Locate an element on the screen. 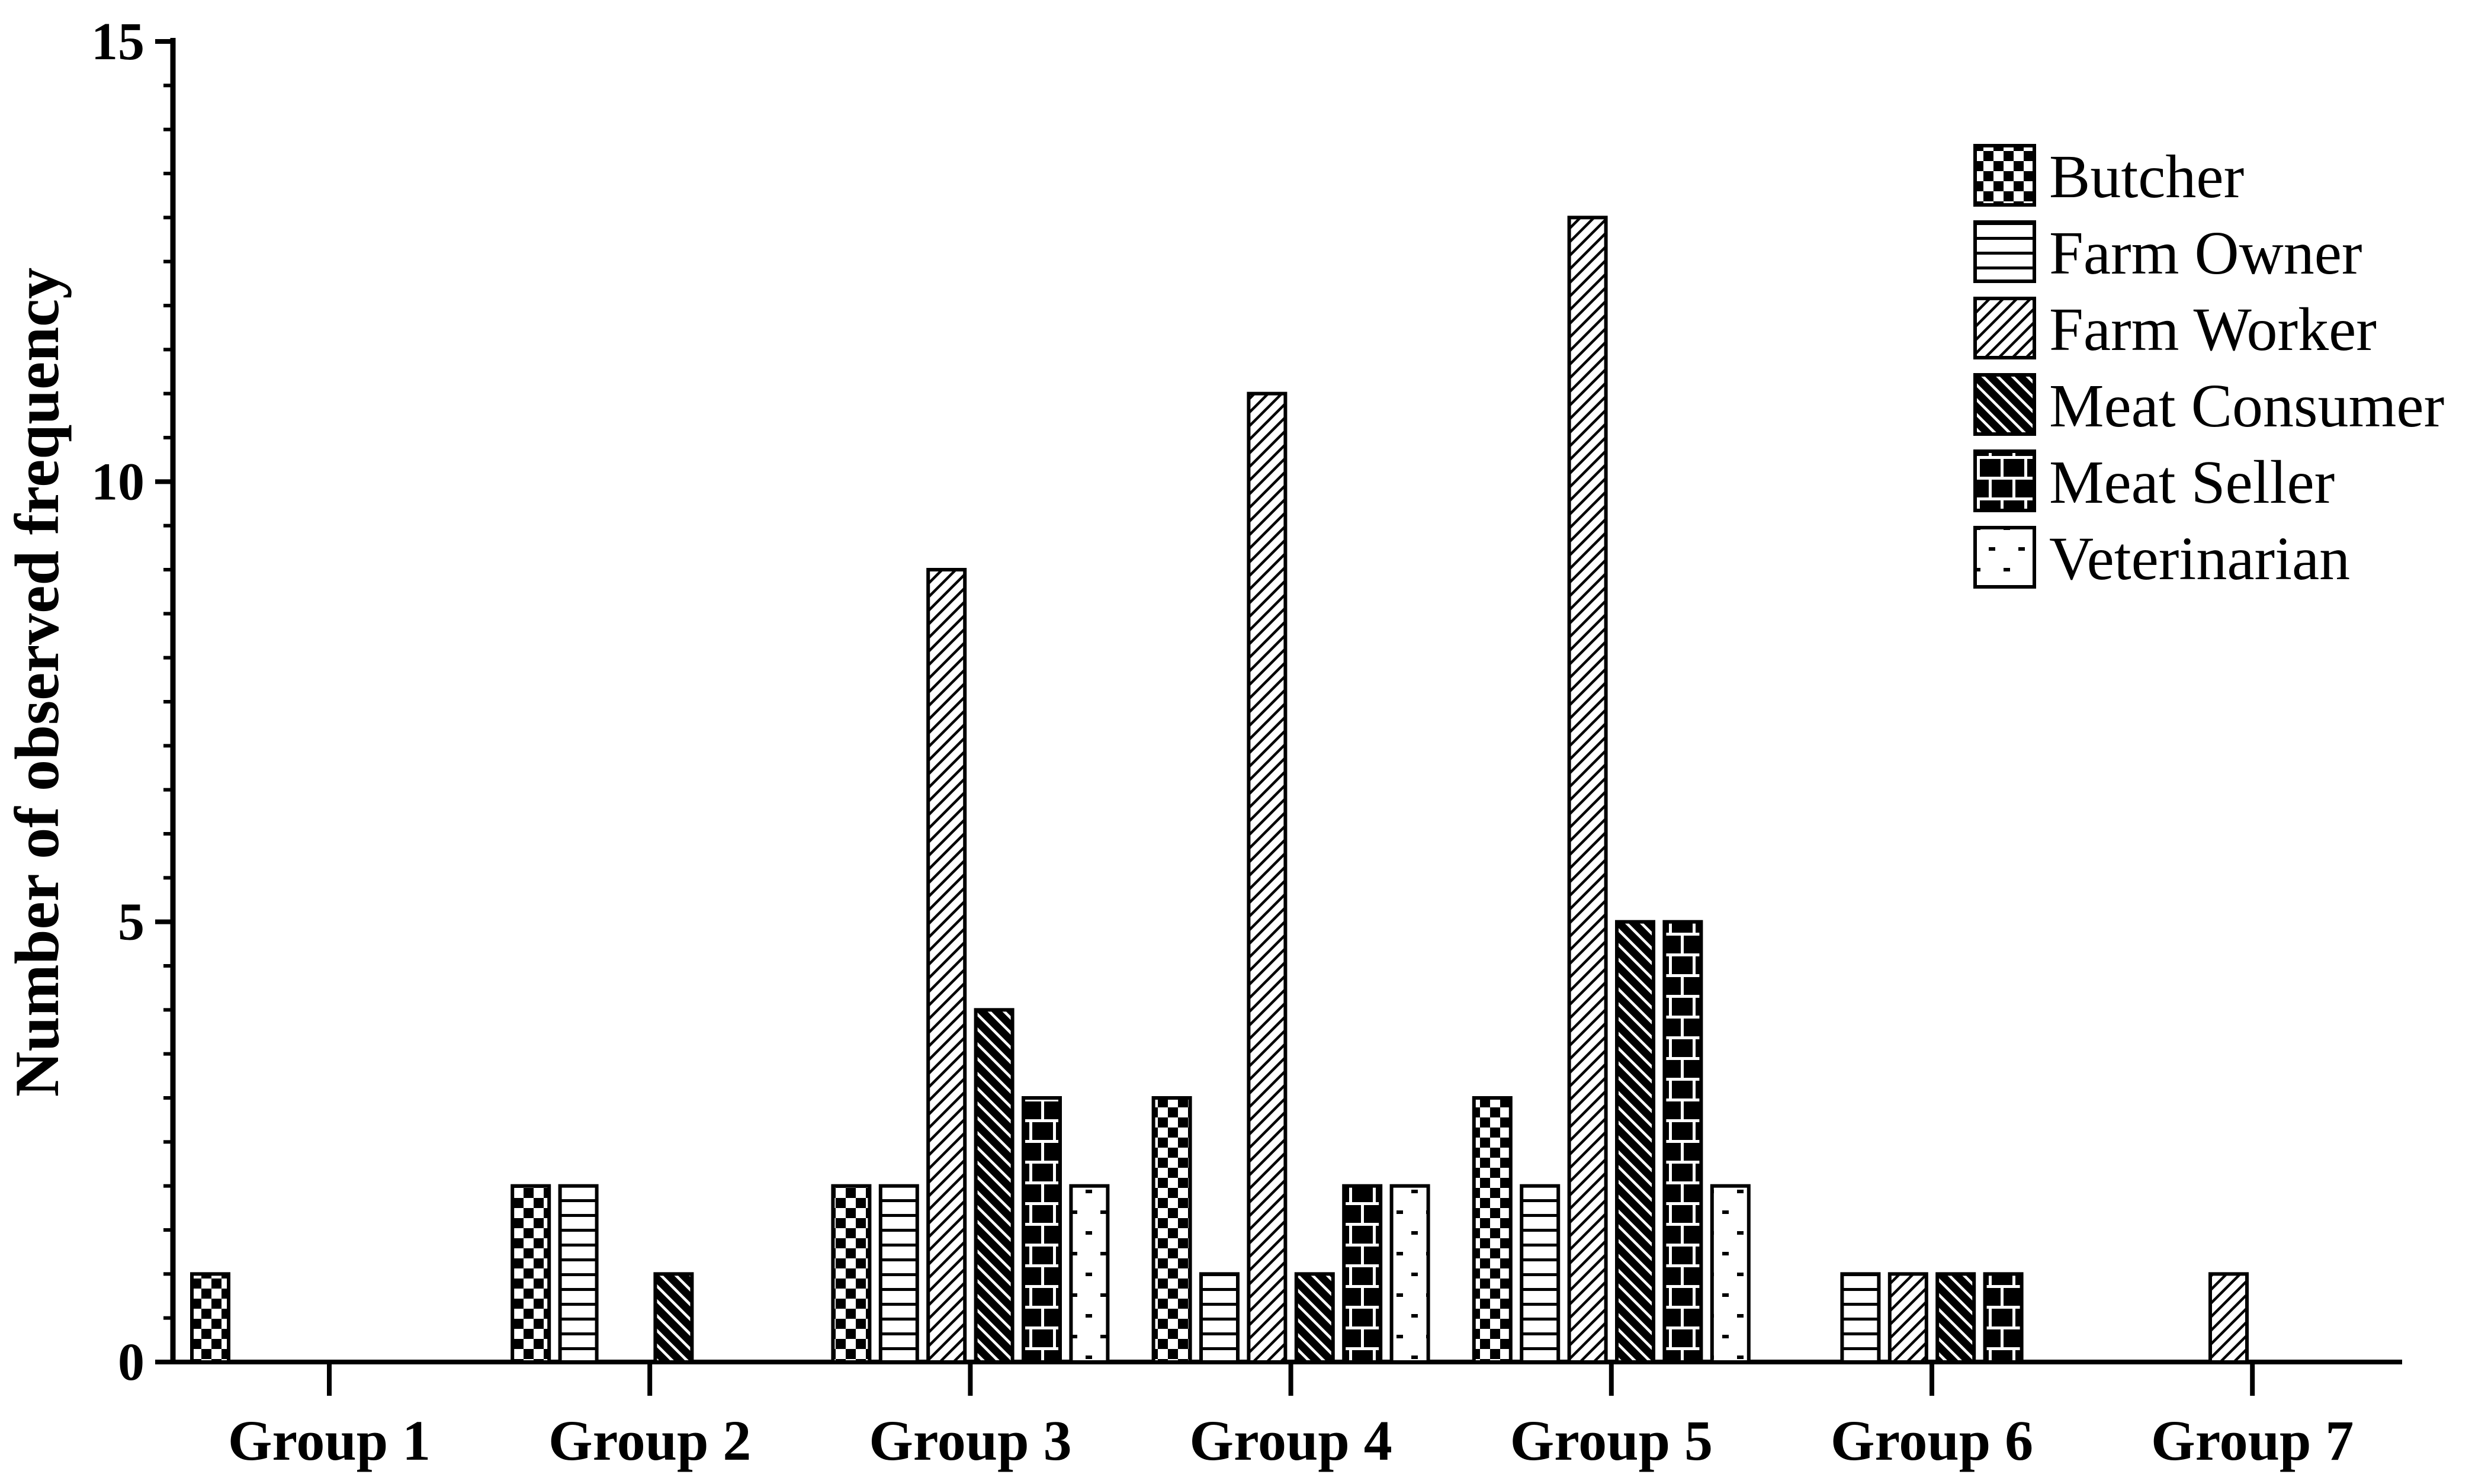  bar-group-6-meat-seller is located at coordinates (2003, 1318).